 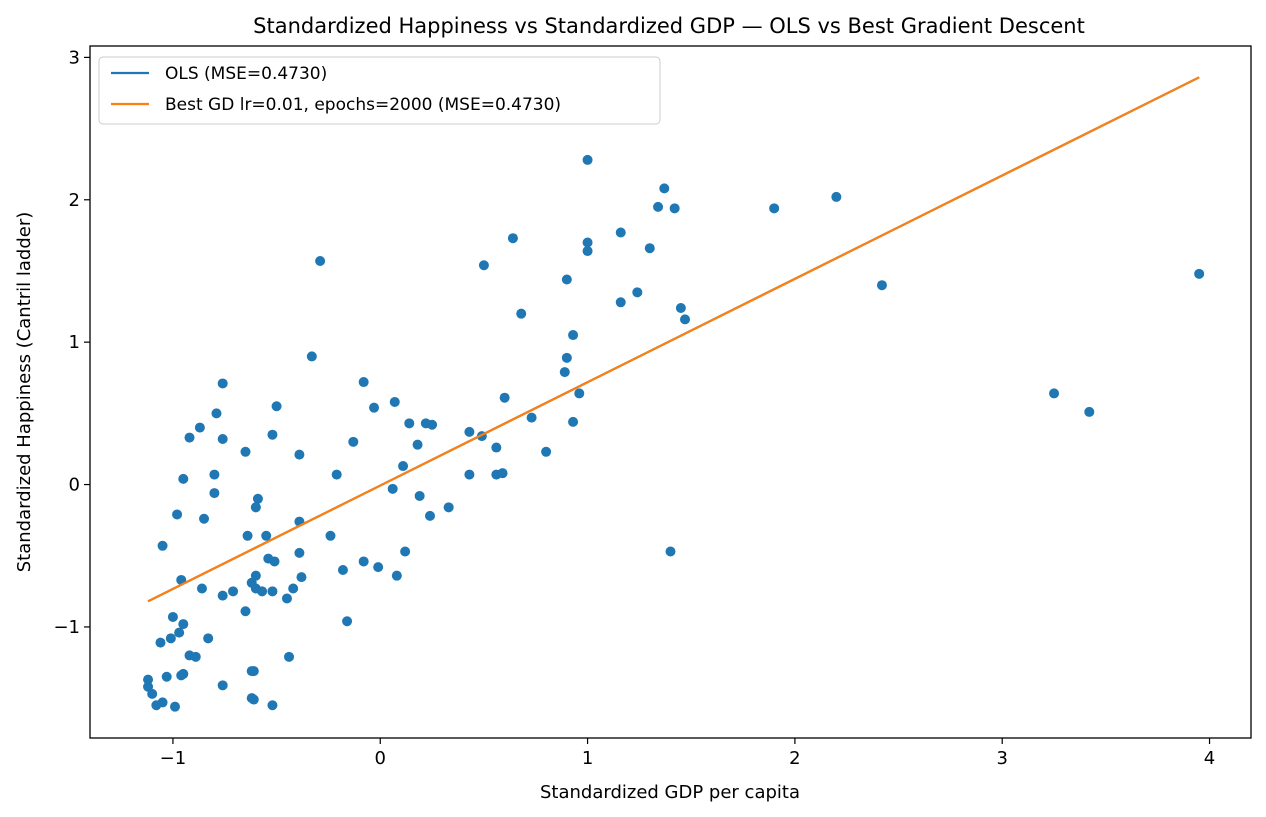 What do you see at coordinates (24, 392) in the screenshot?
I see `y-axis-label: Standardized Happiness (Cantril ladder)` at bounding box center [24, 392].